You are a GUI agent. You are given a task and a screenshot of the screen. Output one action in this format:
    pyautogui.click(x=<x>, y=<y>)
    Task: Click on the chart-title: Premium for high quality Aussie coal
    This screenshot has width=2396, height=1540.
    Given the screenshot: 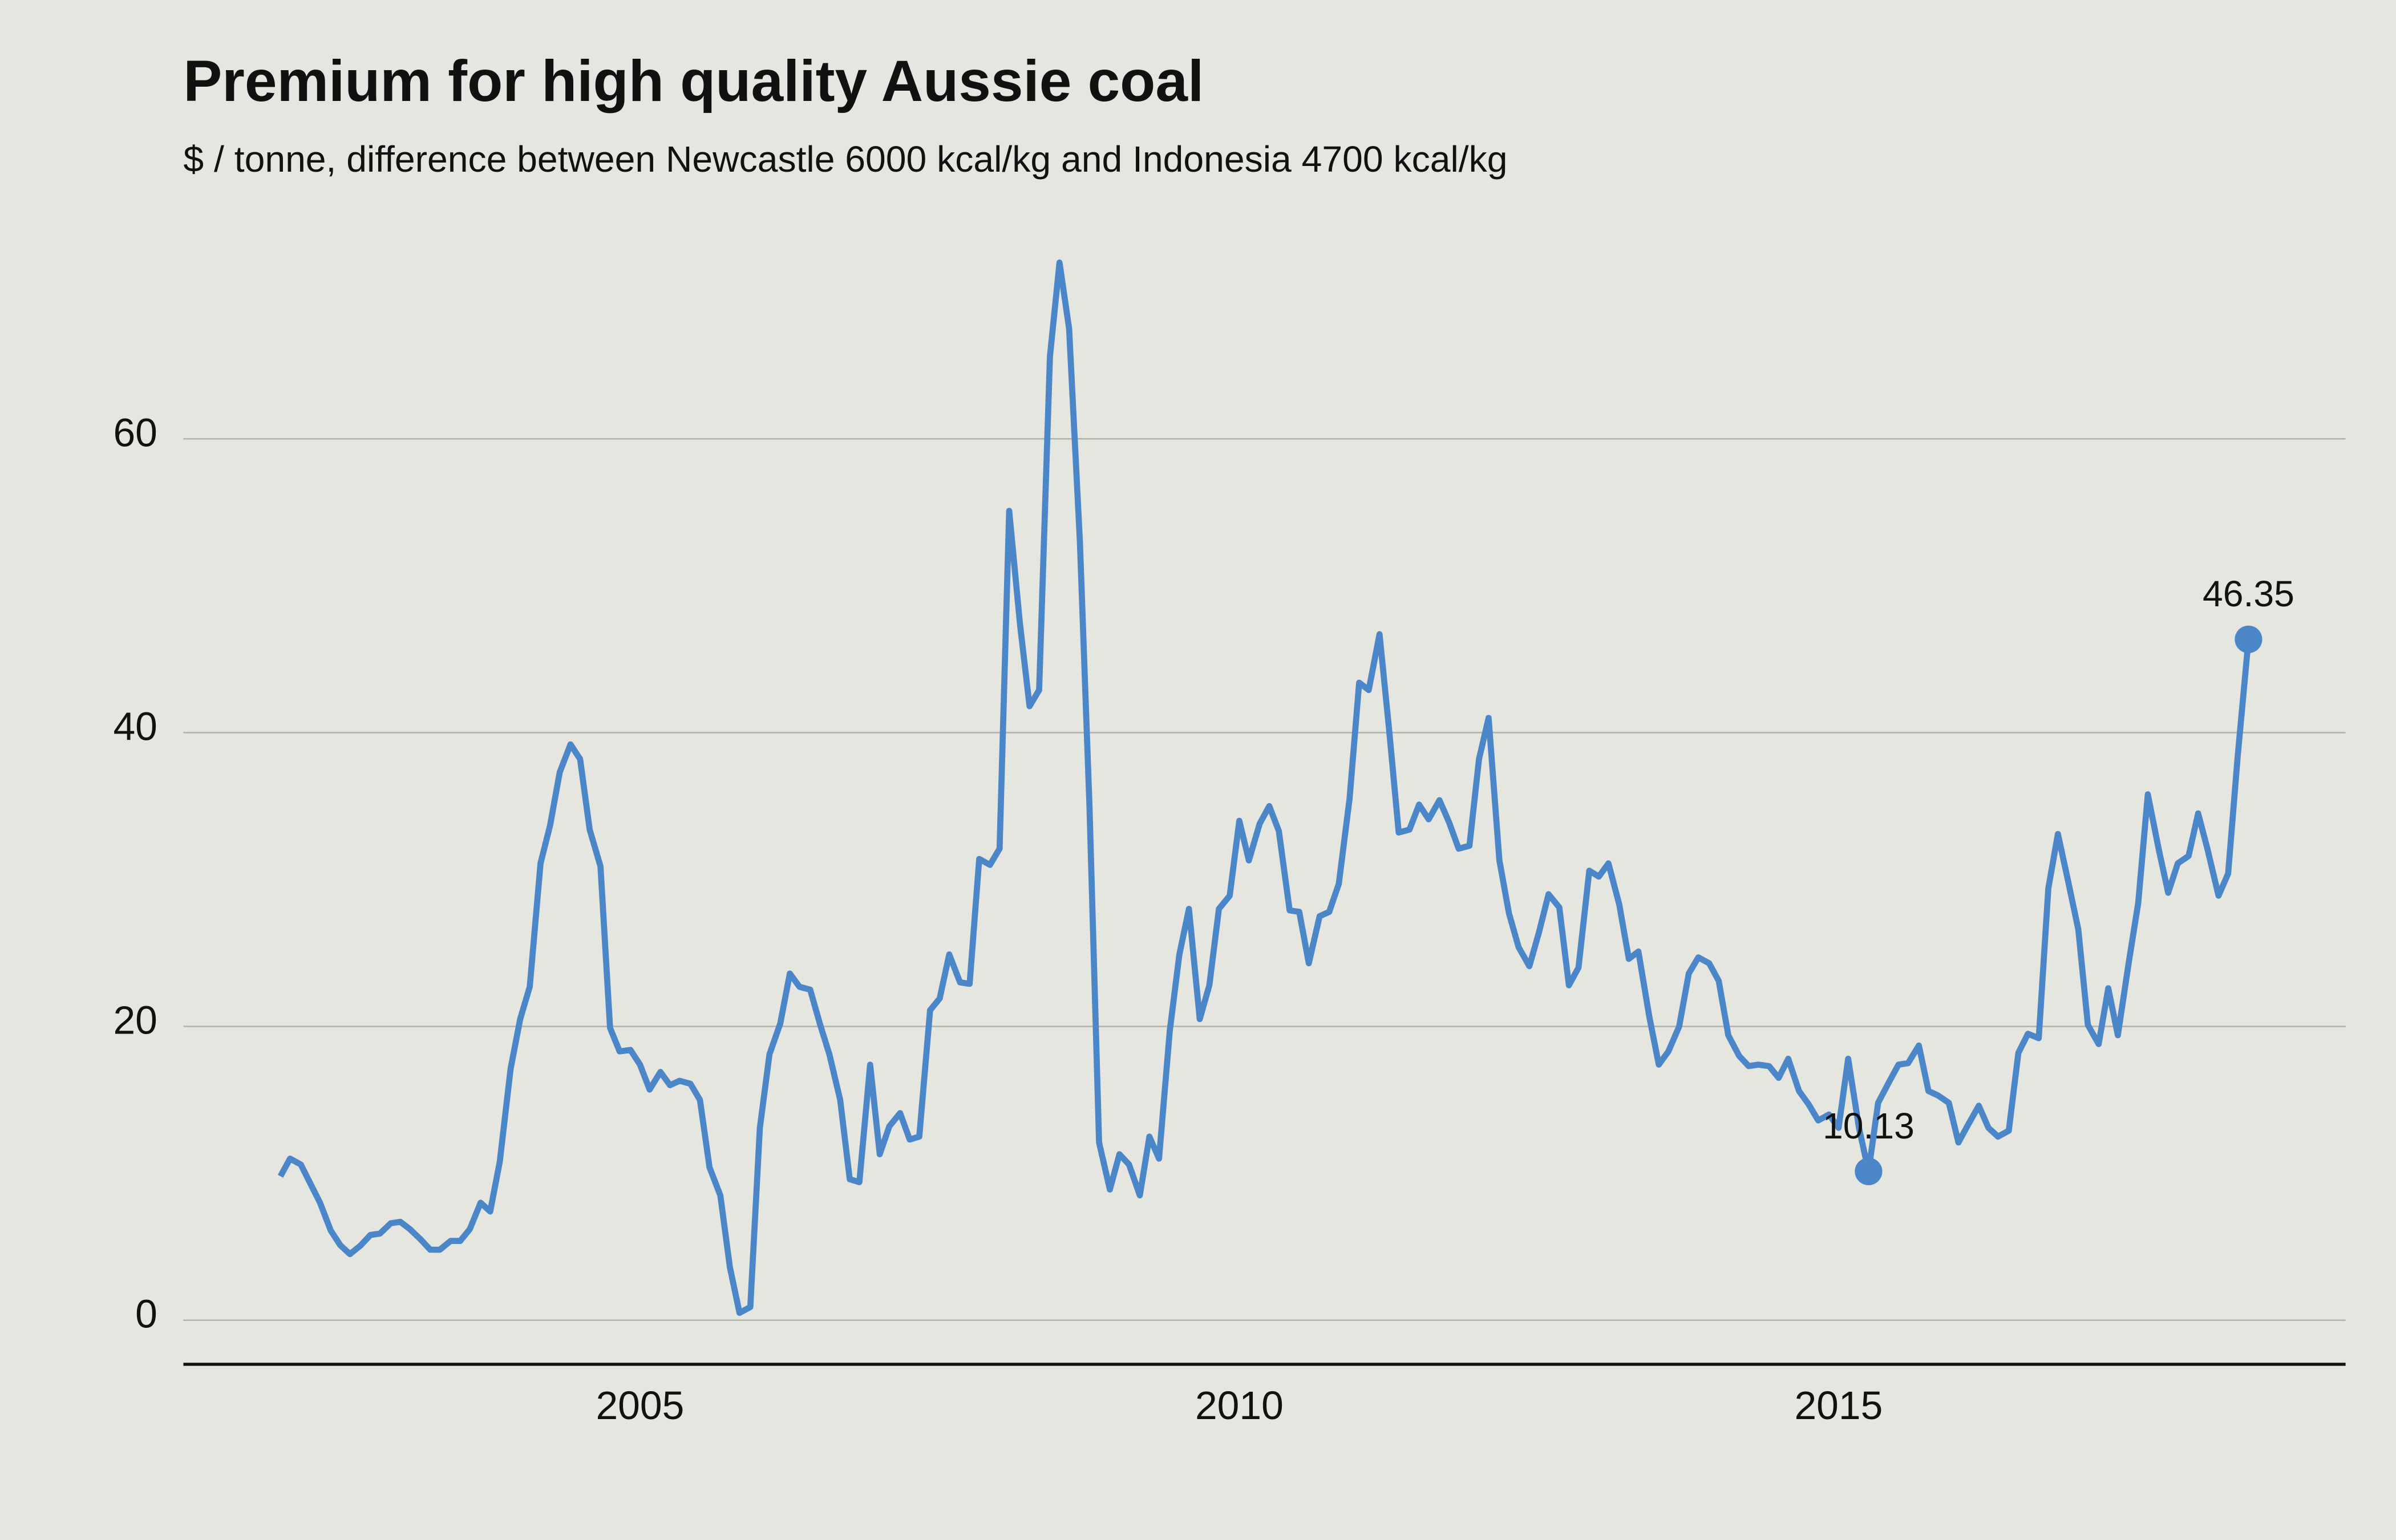 What is the action you would take?
    pyautogui.click(x=693, y=81)
    